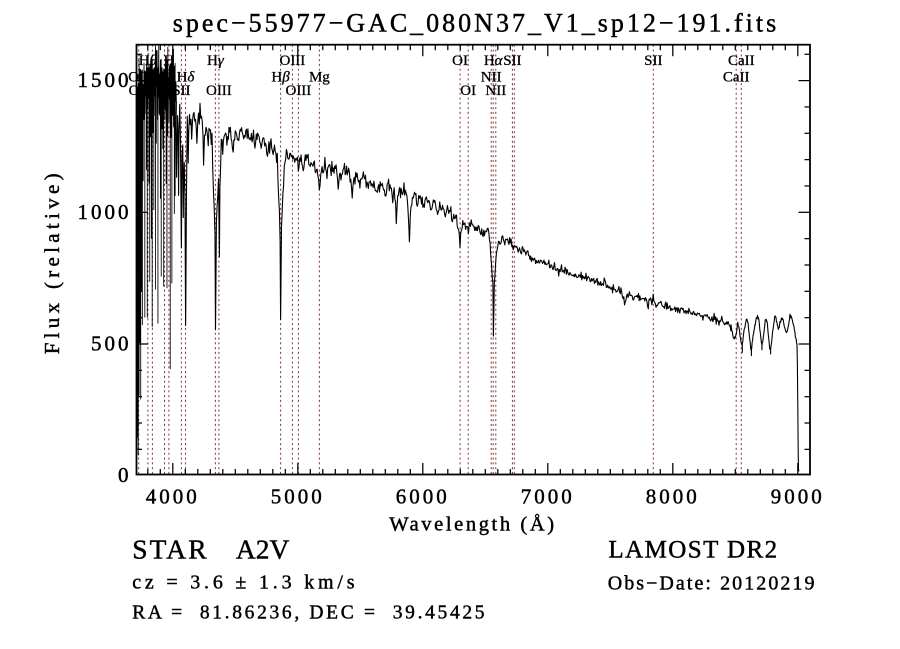 Image resolution: width=900 pixels, height=649 pixels. What do you see at coordinates (52, 261) in the screenshot?
I see `svg-text: Flux (relative)` at bounding box center [52, 261].